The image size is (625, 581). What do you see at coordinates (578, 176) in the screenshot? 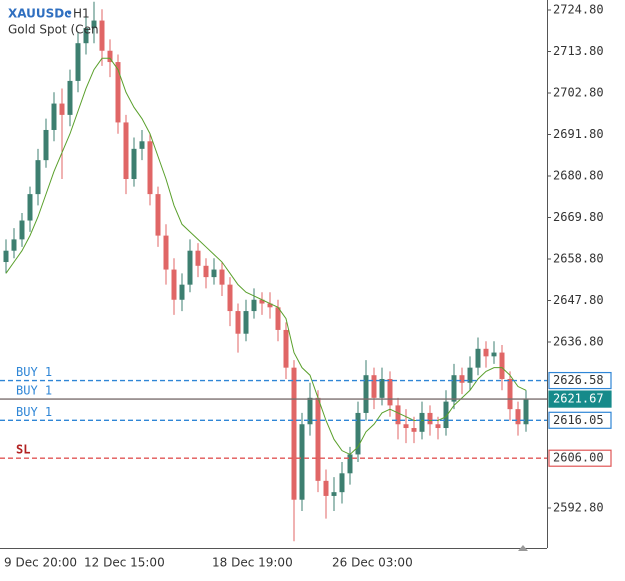
I see `y-tick-label: 2680.80` at bounding box center [578, 176].